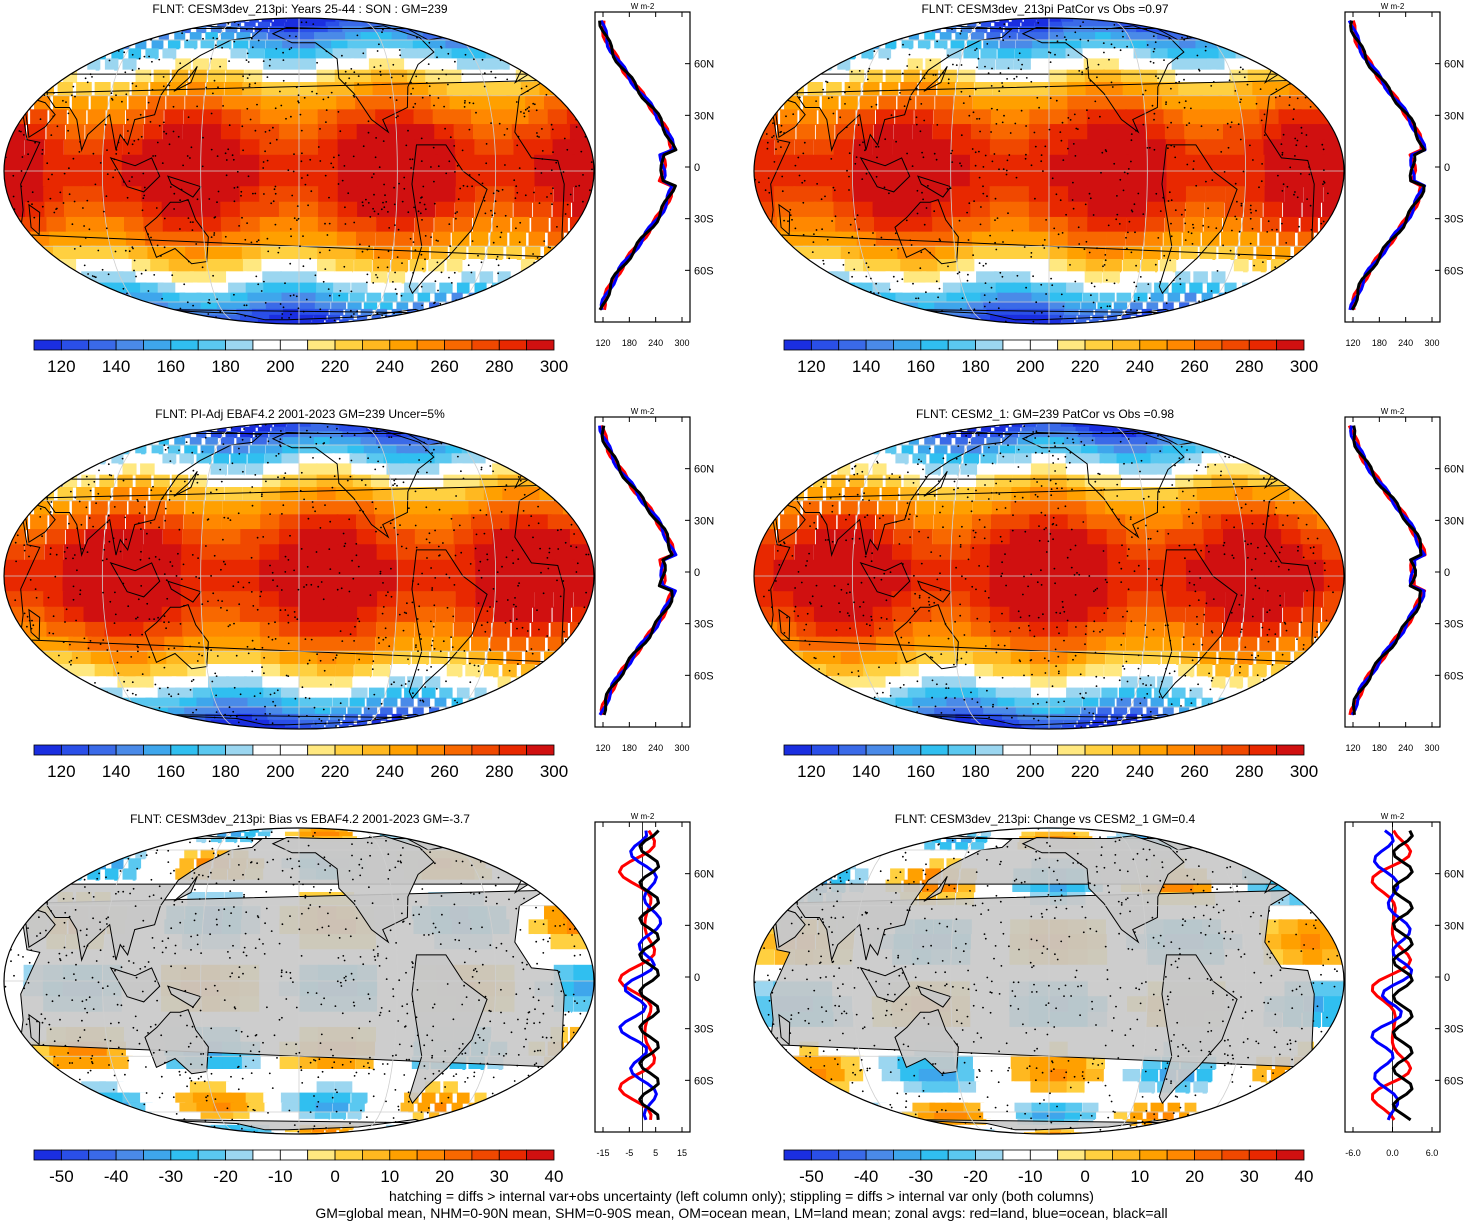  Describe the element at coordinates (1431, 343) in the screenshot. I see `zonal-tick-label: 300` at that location.